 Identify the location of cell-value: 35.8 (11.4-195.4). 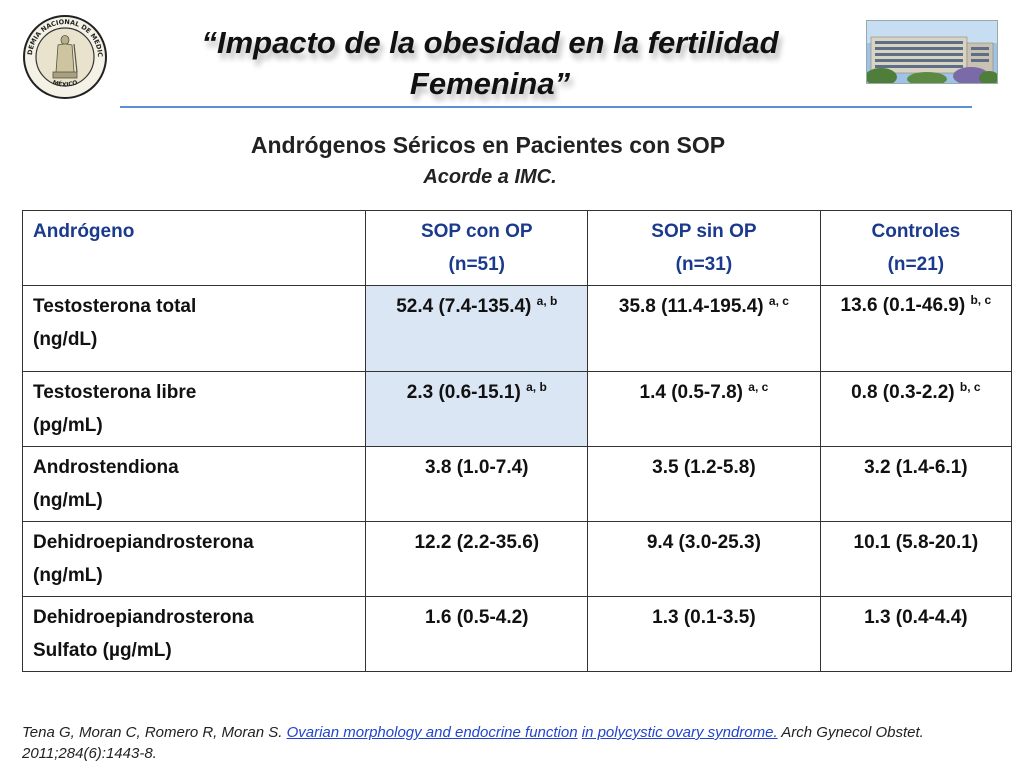
(691, 306).